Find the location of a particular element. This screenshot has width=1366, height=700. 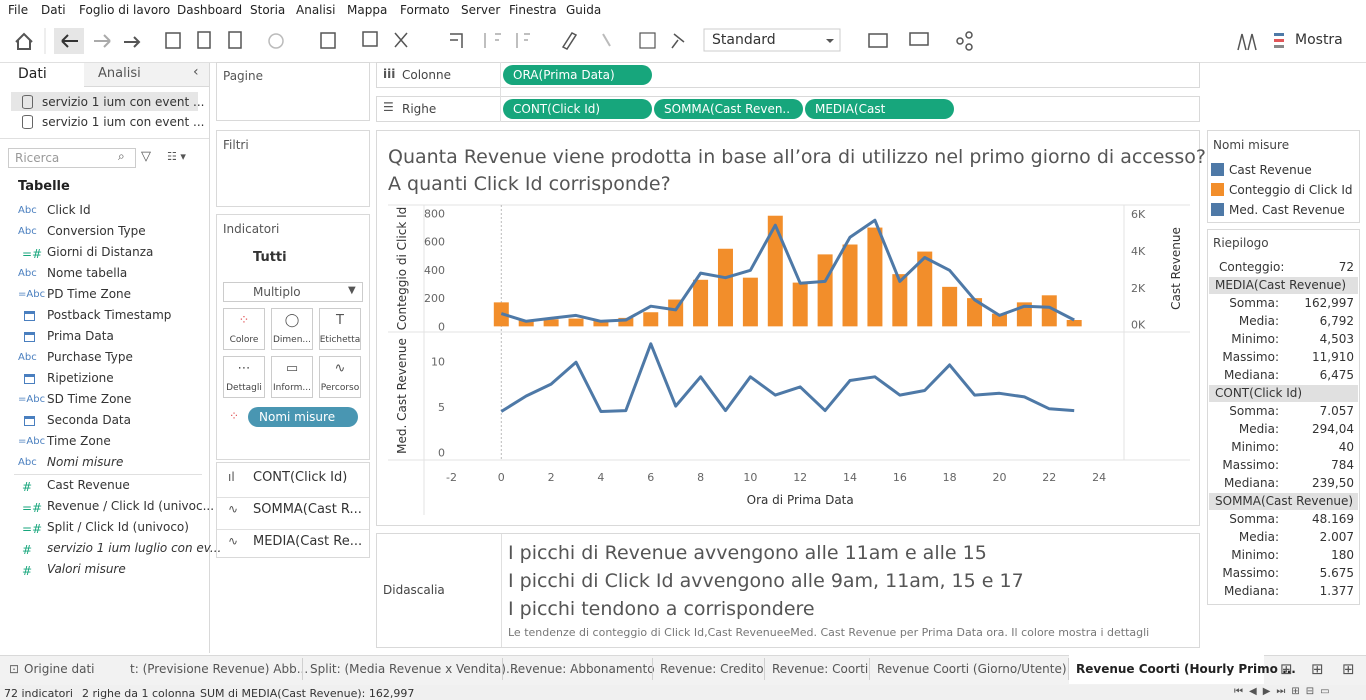

search-placeholder: Ricerca is located at coordinates (37, 158).